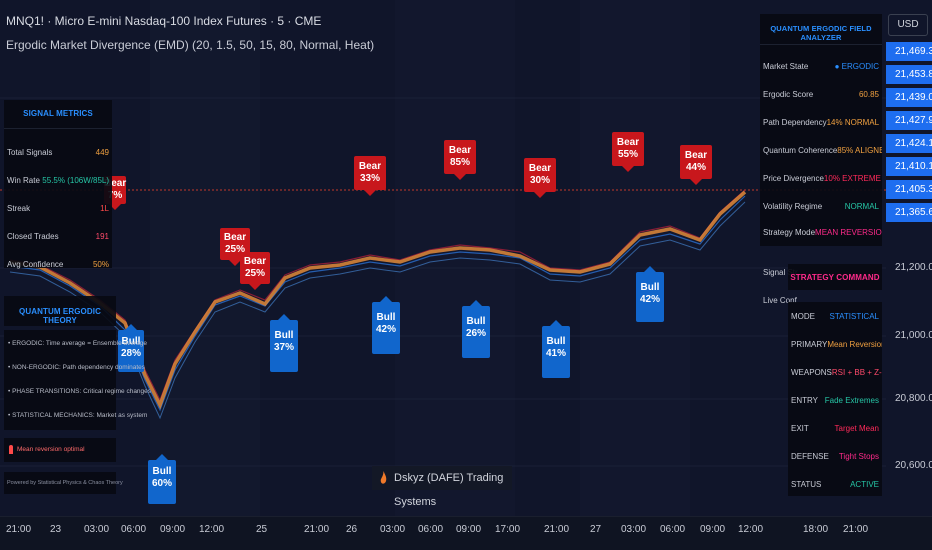 Image resolution: width=932 pixels, height=550 pixels. Describe the element at coordinates (909, 74) in the screenshot. I see `price-tag: 21,453.86` at that location.